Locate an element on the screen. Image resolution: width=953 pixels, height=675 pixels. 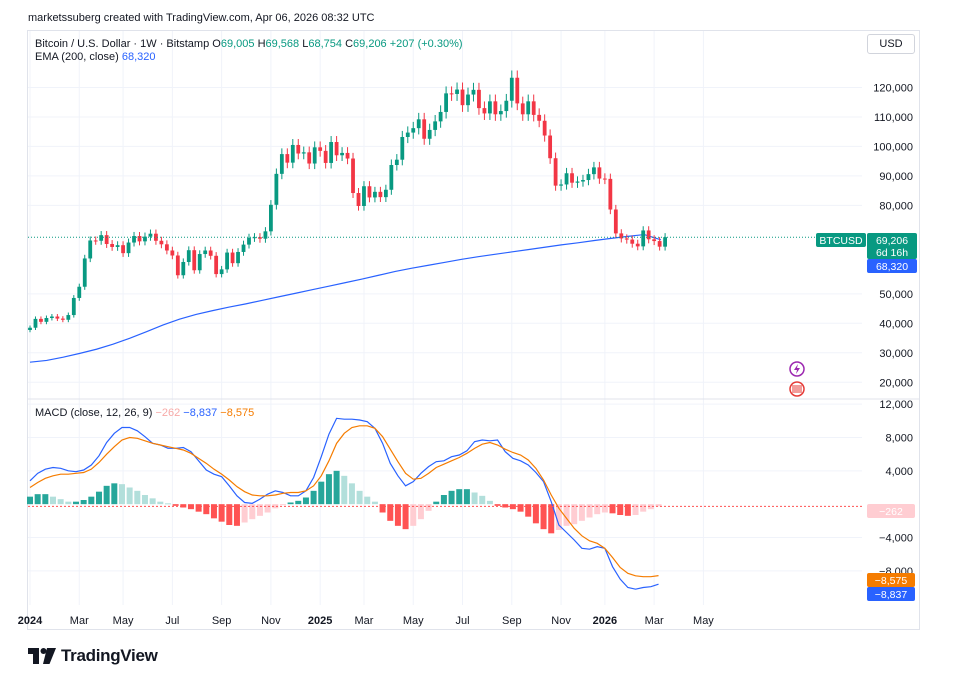
macd-price-label: −8,837 is located at coordinates (891, 595).